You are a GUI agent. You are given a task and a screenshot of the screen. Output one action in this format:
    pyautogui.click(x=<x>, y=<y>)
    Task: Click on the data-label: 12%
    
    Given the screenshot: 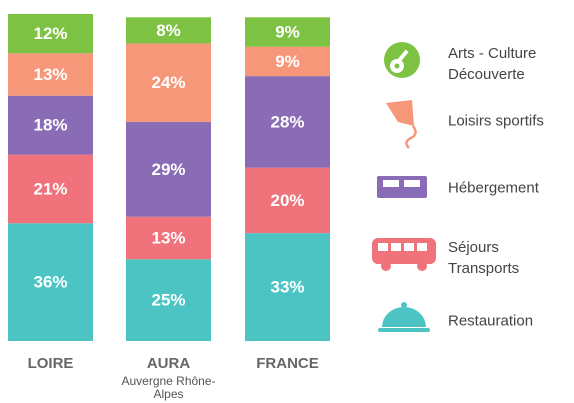 What is the action you would take?
    pyautogui.click(x=50, y=33)
    